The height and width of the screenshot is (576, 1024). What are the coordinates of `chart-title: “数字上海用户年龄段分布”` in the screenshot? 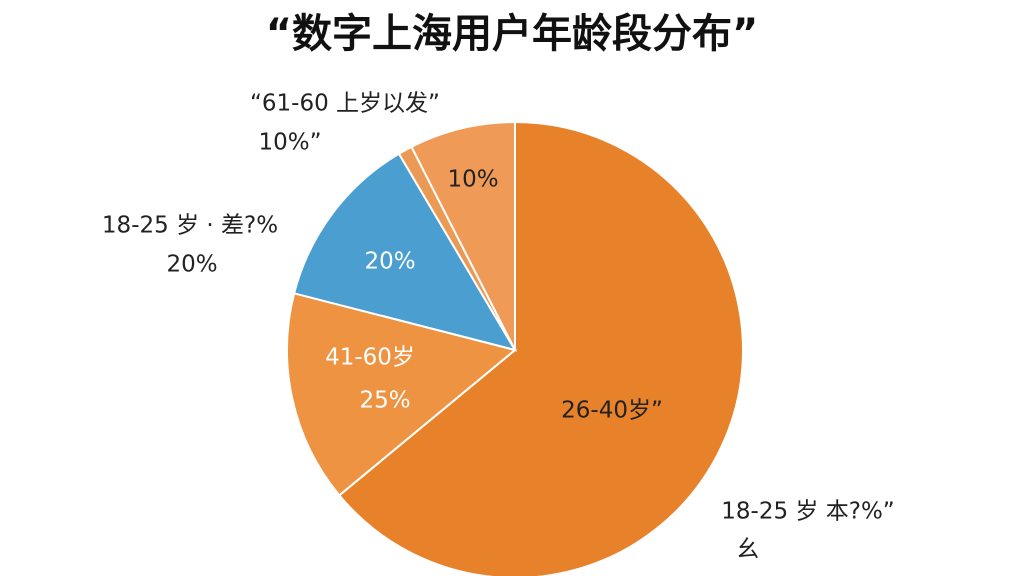 It's located at (512, 34).